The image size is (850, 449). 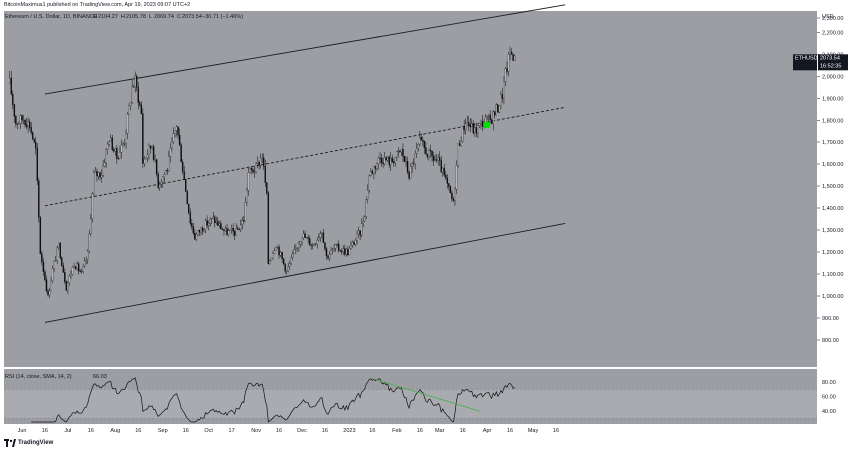 I want to click on ohlc-c-label: C, so click(x=179, y=17).